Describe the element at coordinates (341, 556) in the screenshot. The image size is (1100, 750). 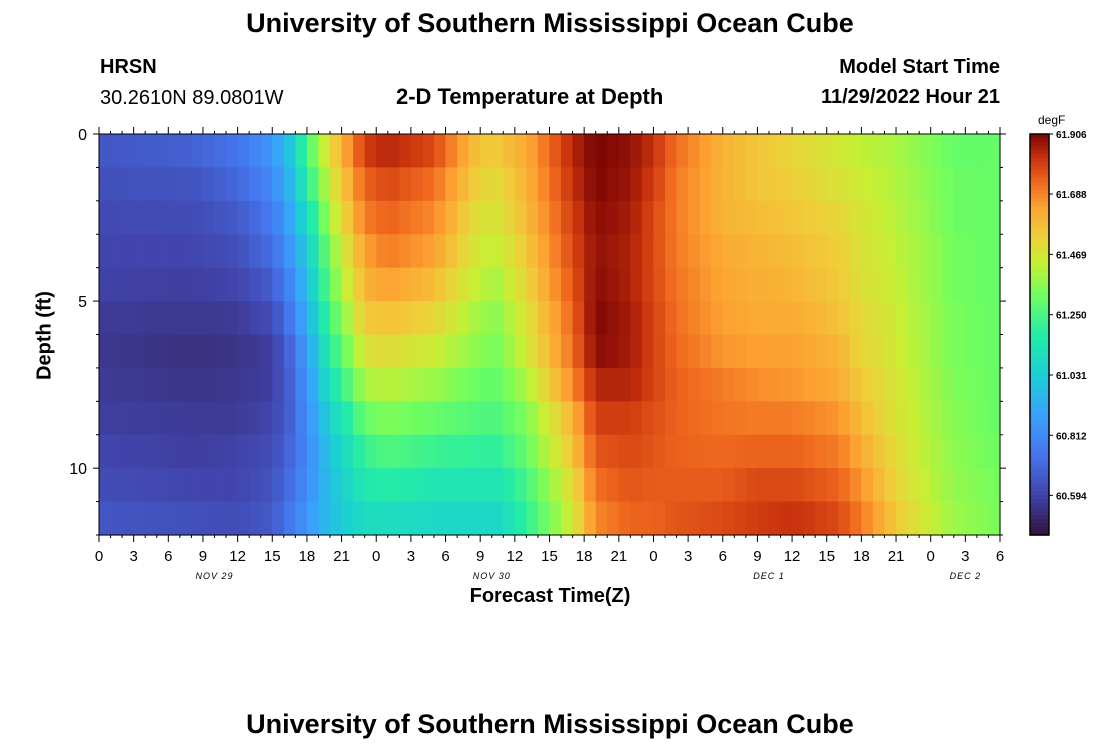
I see `x-tick-label: 21` at that location.